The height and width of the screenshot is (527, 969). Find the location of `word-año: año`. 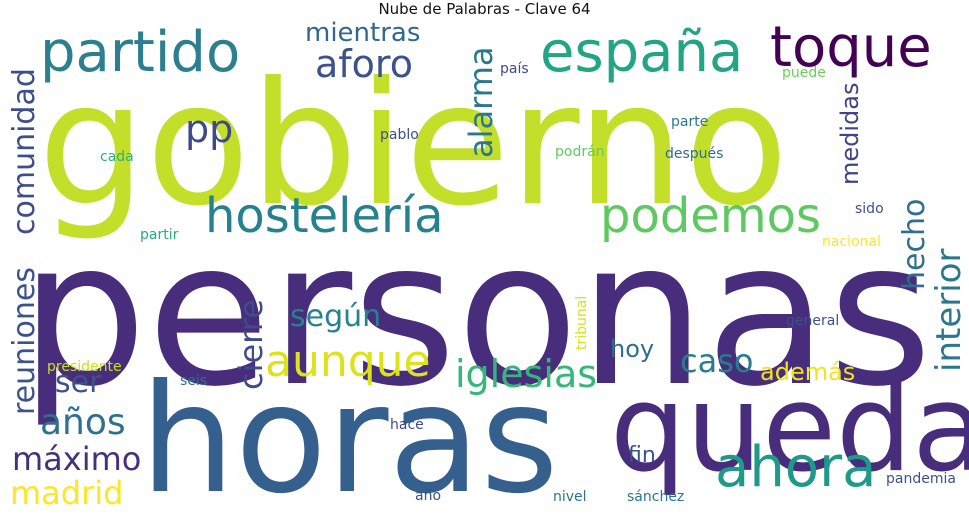

word-año: año is located at coordinates (428, 496).